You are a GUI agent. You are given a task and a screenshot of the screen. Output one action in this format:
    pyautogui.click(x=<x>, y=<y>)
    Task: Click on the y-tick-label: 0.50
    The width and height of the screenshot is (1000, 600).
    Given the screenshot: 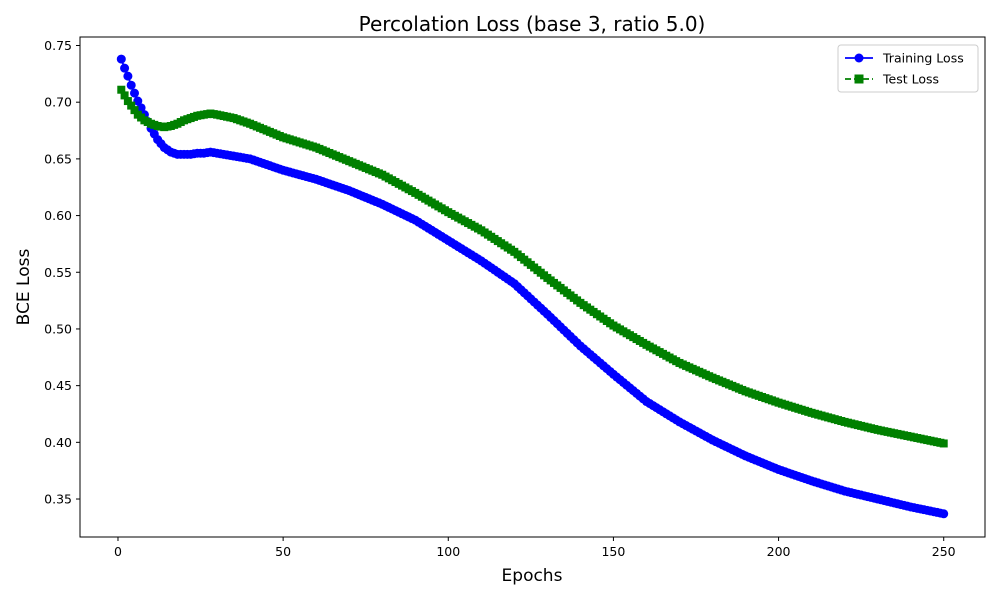 What is the action you would take?
    pyautogui.click(x=58, y=328)
    